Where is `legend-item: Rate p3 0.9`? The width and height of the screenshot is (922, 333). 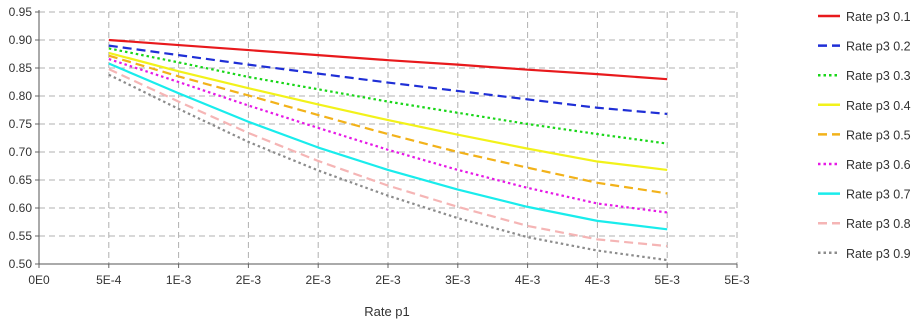
legend-item: Rate p3 0.9 is located at coordinates (864, 254).